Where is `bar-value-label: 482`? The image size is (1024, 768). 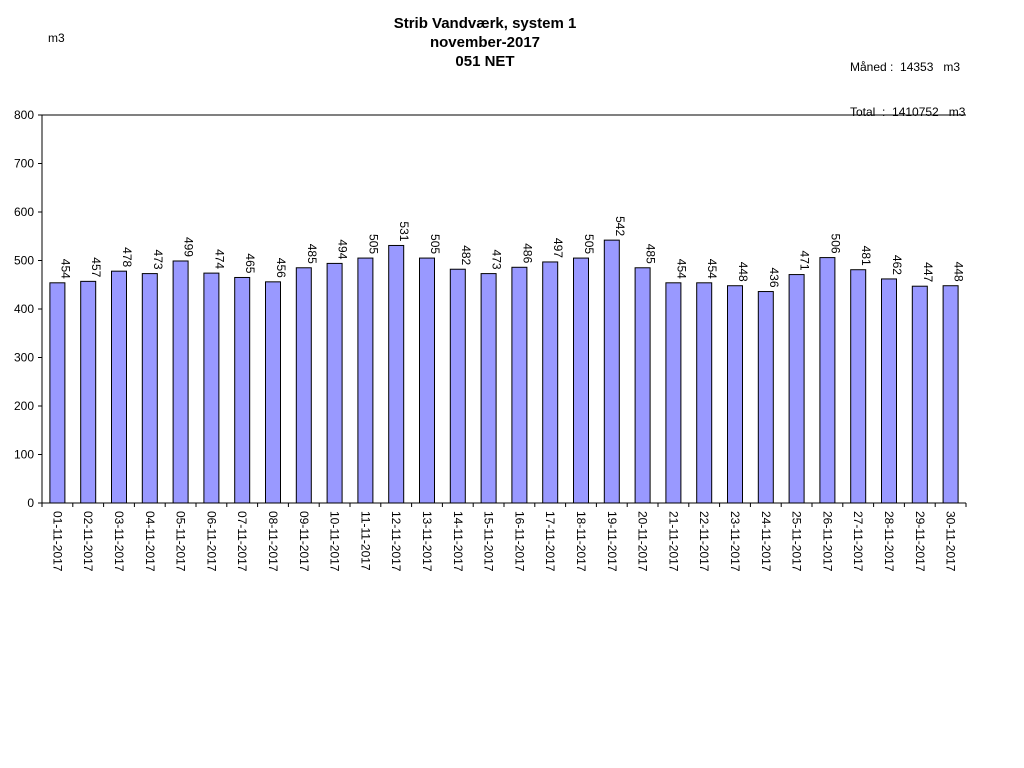
bar-value-label: 482 is located at coordinates (466, 255).